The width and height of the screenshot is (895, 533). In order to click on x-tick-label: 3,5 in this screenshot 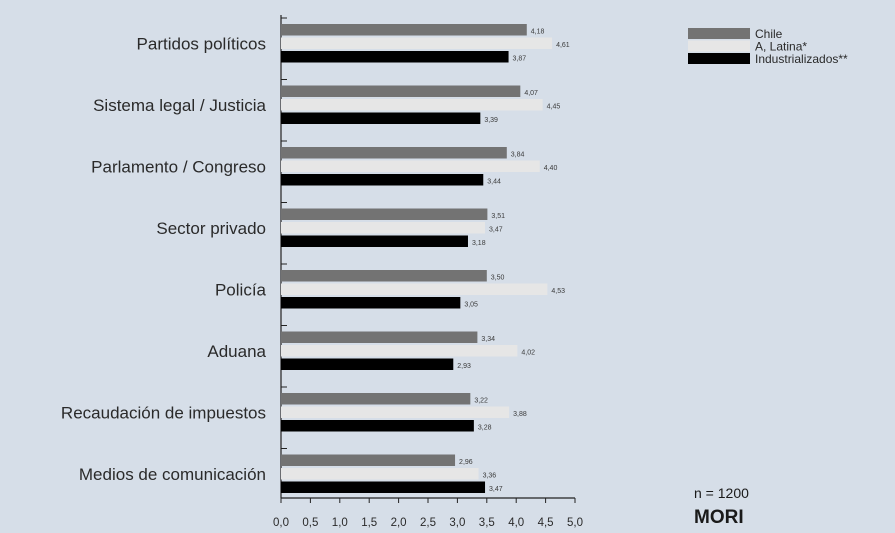, I will do `click(487, 523)`.